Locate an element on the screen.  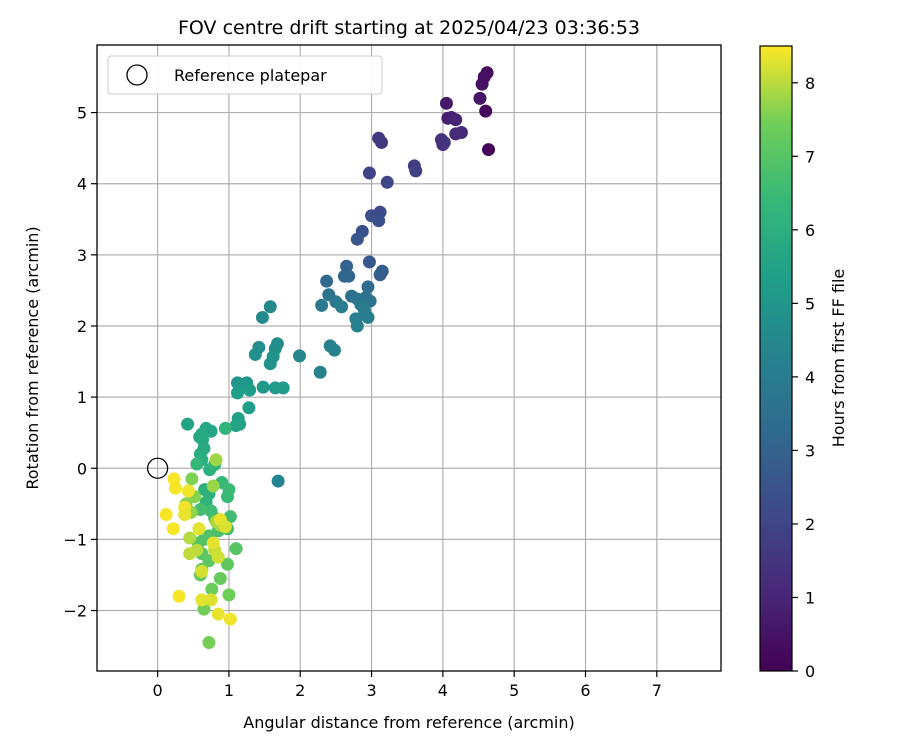
x-tick-label: 1 is located at coordinates (229, 690).